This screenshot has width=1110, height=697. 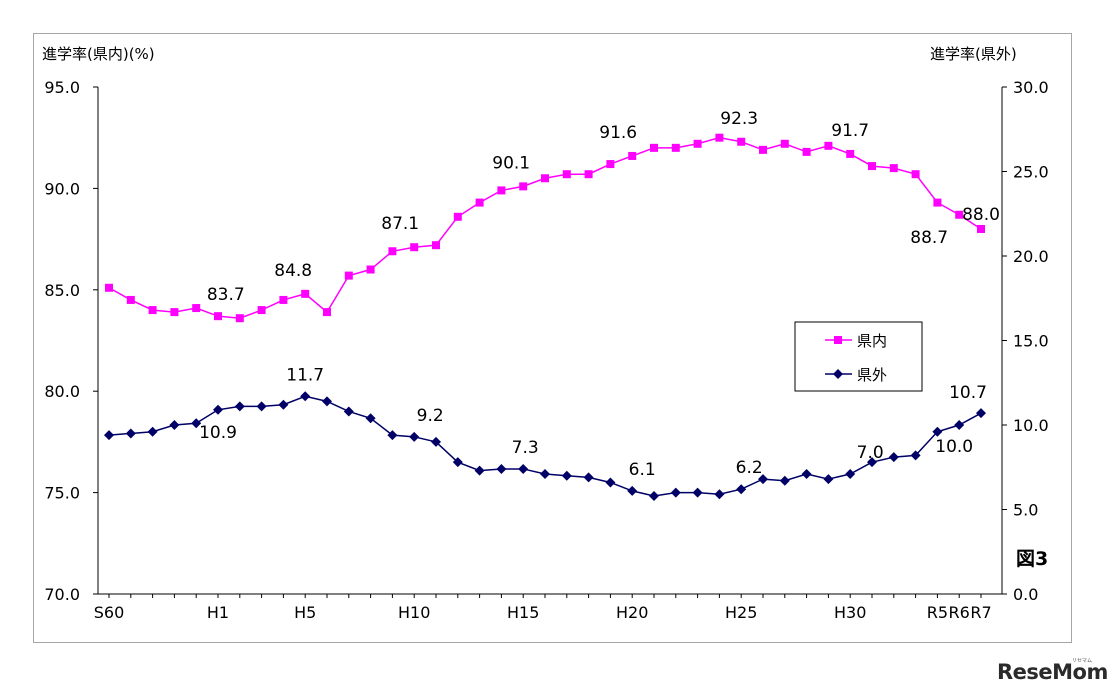 I want to click on data-label: 90.1, so click(x=511, y=163).